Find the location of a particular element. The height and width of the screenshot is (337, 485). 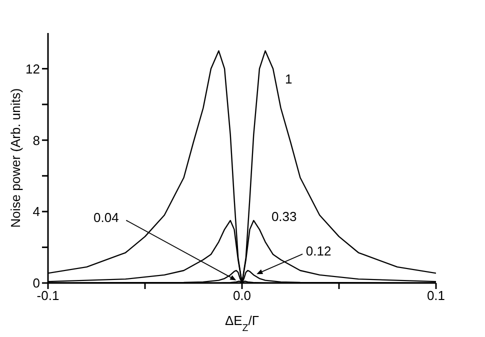

y-tick-label: 8 is located at coordinates (36, 140).